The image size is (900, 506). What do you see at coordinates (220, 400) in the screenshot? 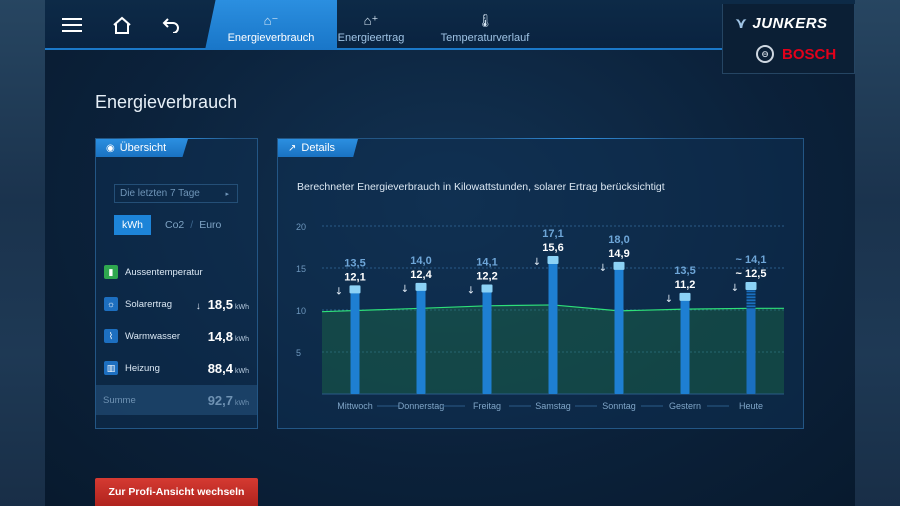
I see `value-number: 92,7` at bounding box center [220, 400].